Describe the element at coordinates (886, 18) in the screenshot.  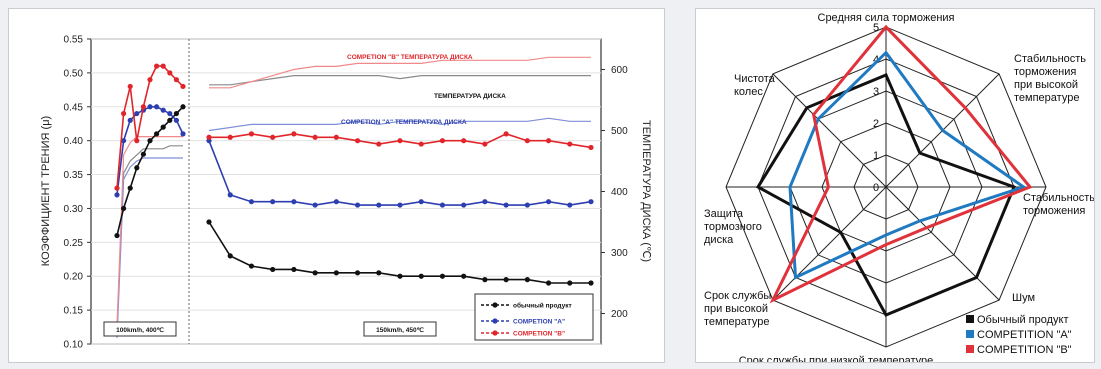
I see `radar-axis-label-line: Средняя сила торможения` at that location.